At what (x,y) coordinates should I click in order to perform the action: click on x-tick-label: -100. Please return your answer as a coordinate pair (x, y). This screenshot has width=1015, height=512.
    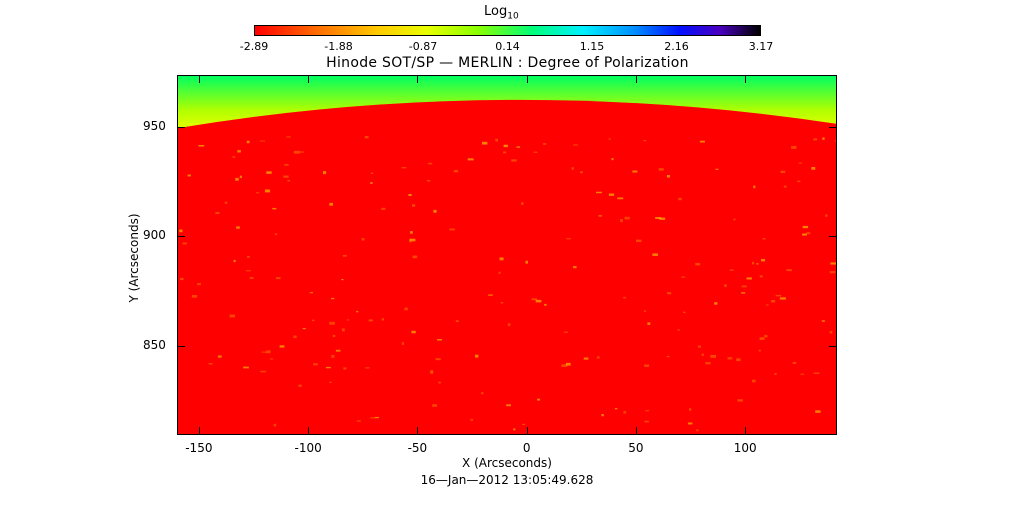
    Looking at the image, I should click on (308, 448).